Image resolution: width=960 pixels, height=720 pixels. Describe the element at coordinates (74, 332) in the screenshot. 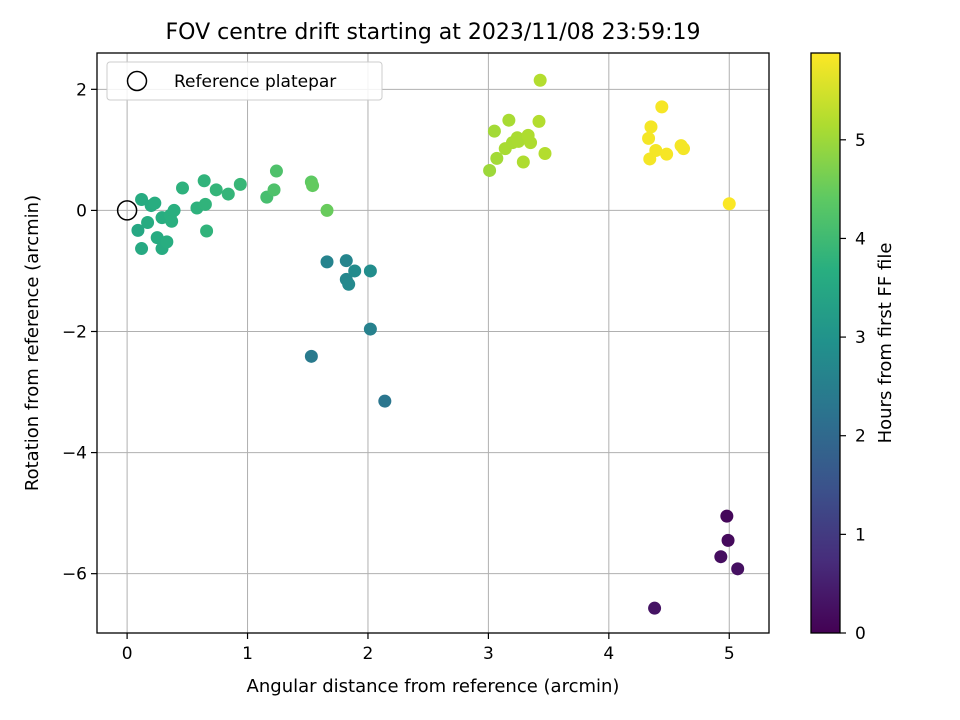

I see `y-tick-label: −2` at that location.